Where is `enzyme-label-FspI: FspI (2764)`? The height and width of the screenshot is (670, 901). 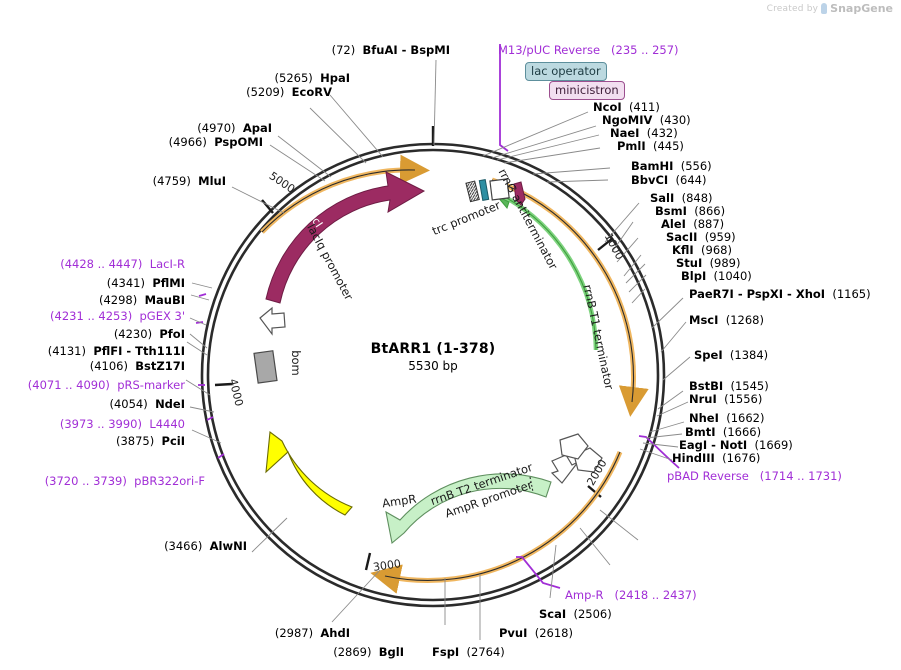 enzyme-label-FspI: FspI (2764) is located at coordinates (468, 652).